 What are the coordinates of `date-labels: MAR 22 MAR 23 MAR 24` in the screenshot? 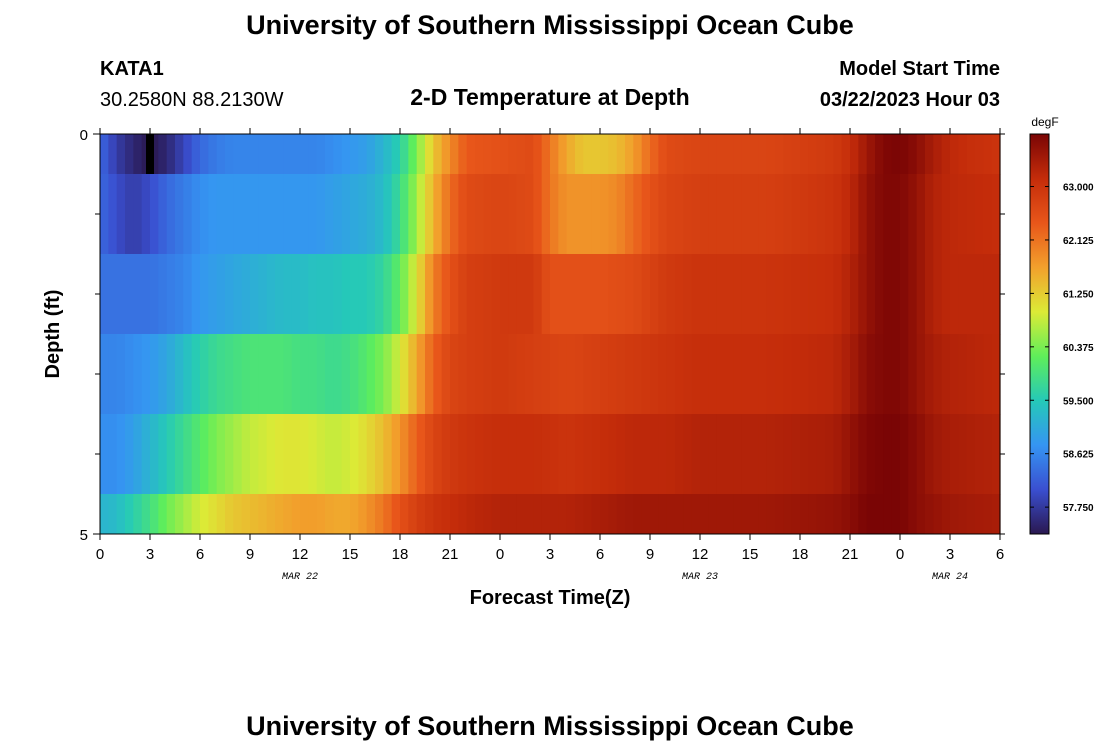 It's located at (625, 577).